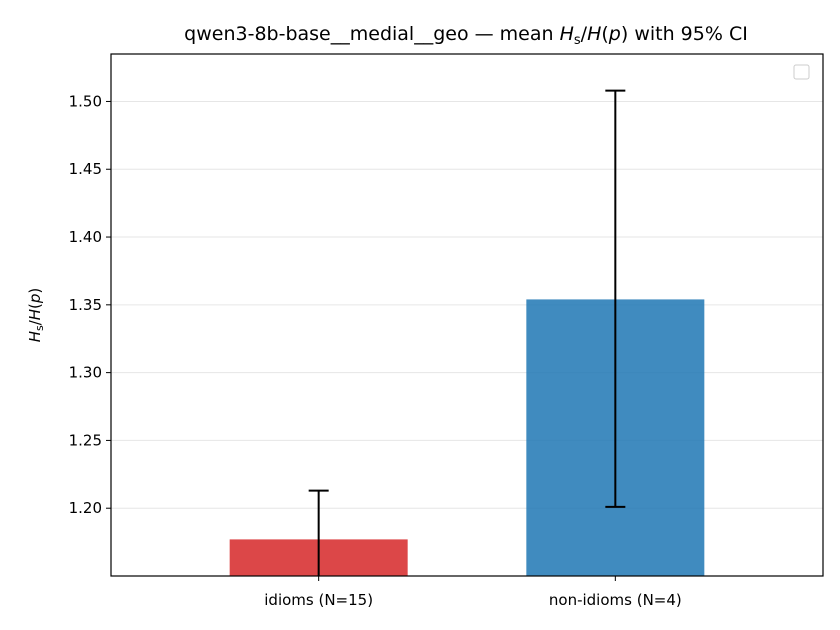  Describe the element at coordinates (85, 373) in the screenshot. I see `y-tick-label: 1.30` at that location.